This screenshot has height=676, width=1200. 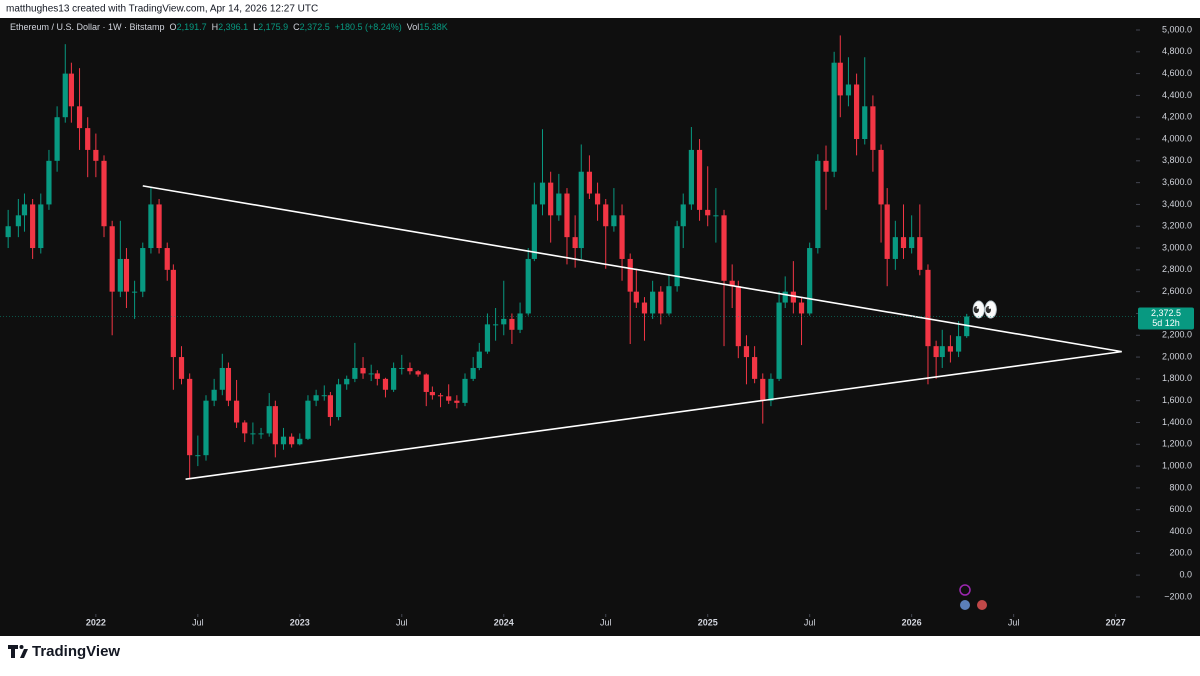 What do you see at coordinates (1177, 95) in the screenshot?
I see `y-tick-label: 4,400.0` at bounding box center [1177, 95].